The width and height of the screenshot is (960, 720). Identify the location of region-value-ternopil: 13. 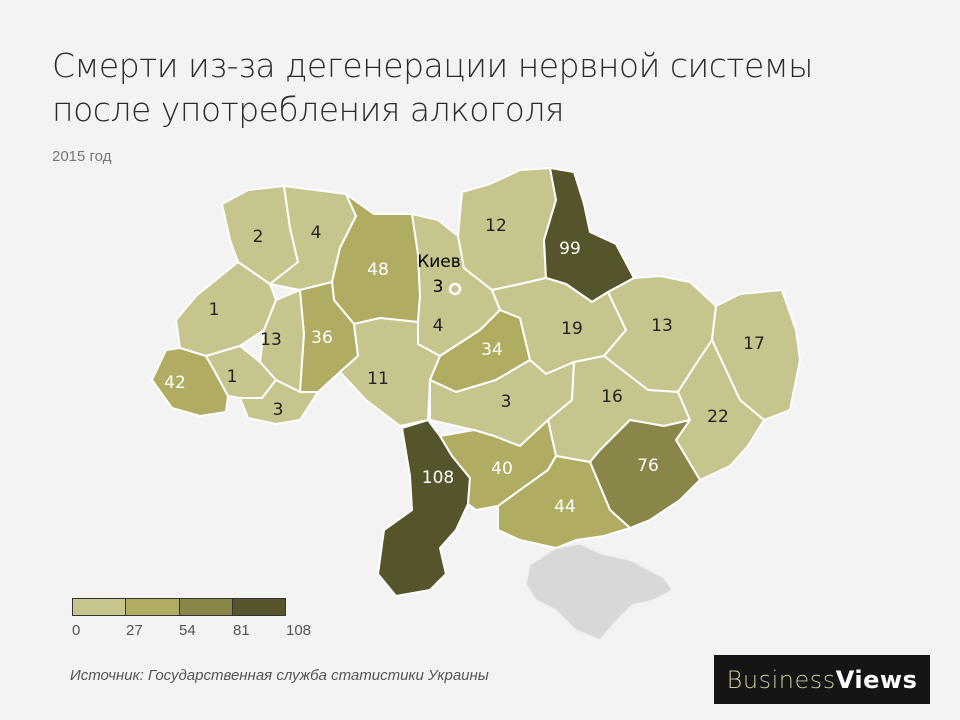
(271, 340).